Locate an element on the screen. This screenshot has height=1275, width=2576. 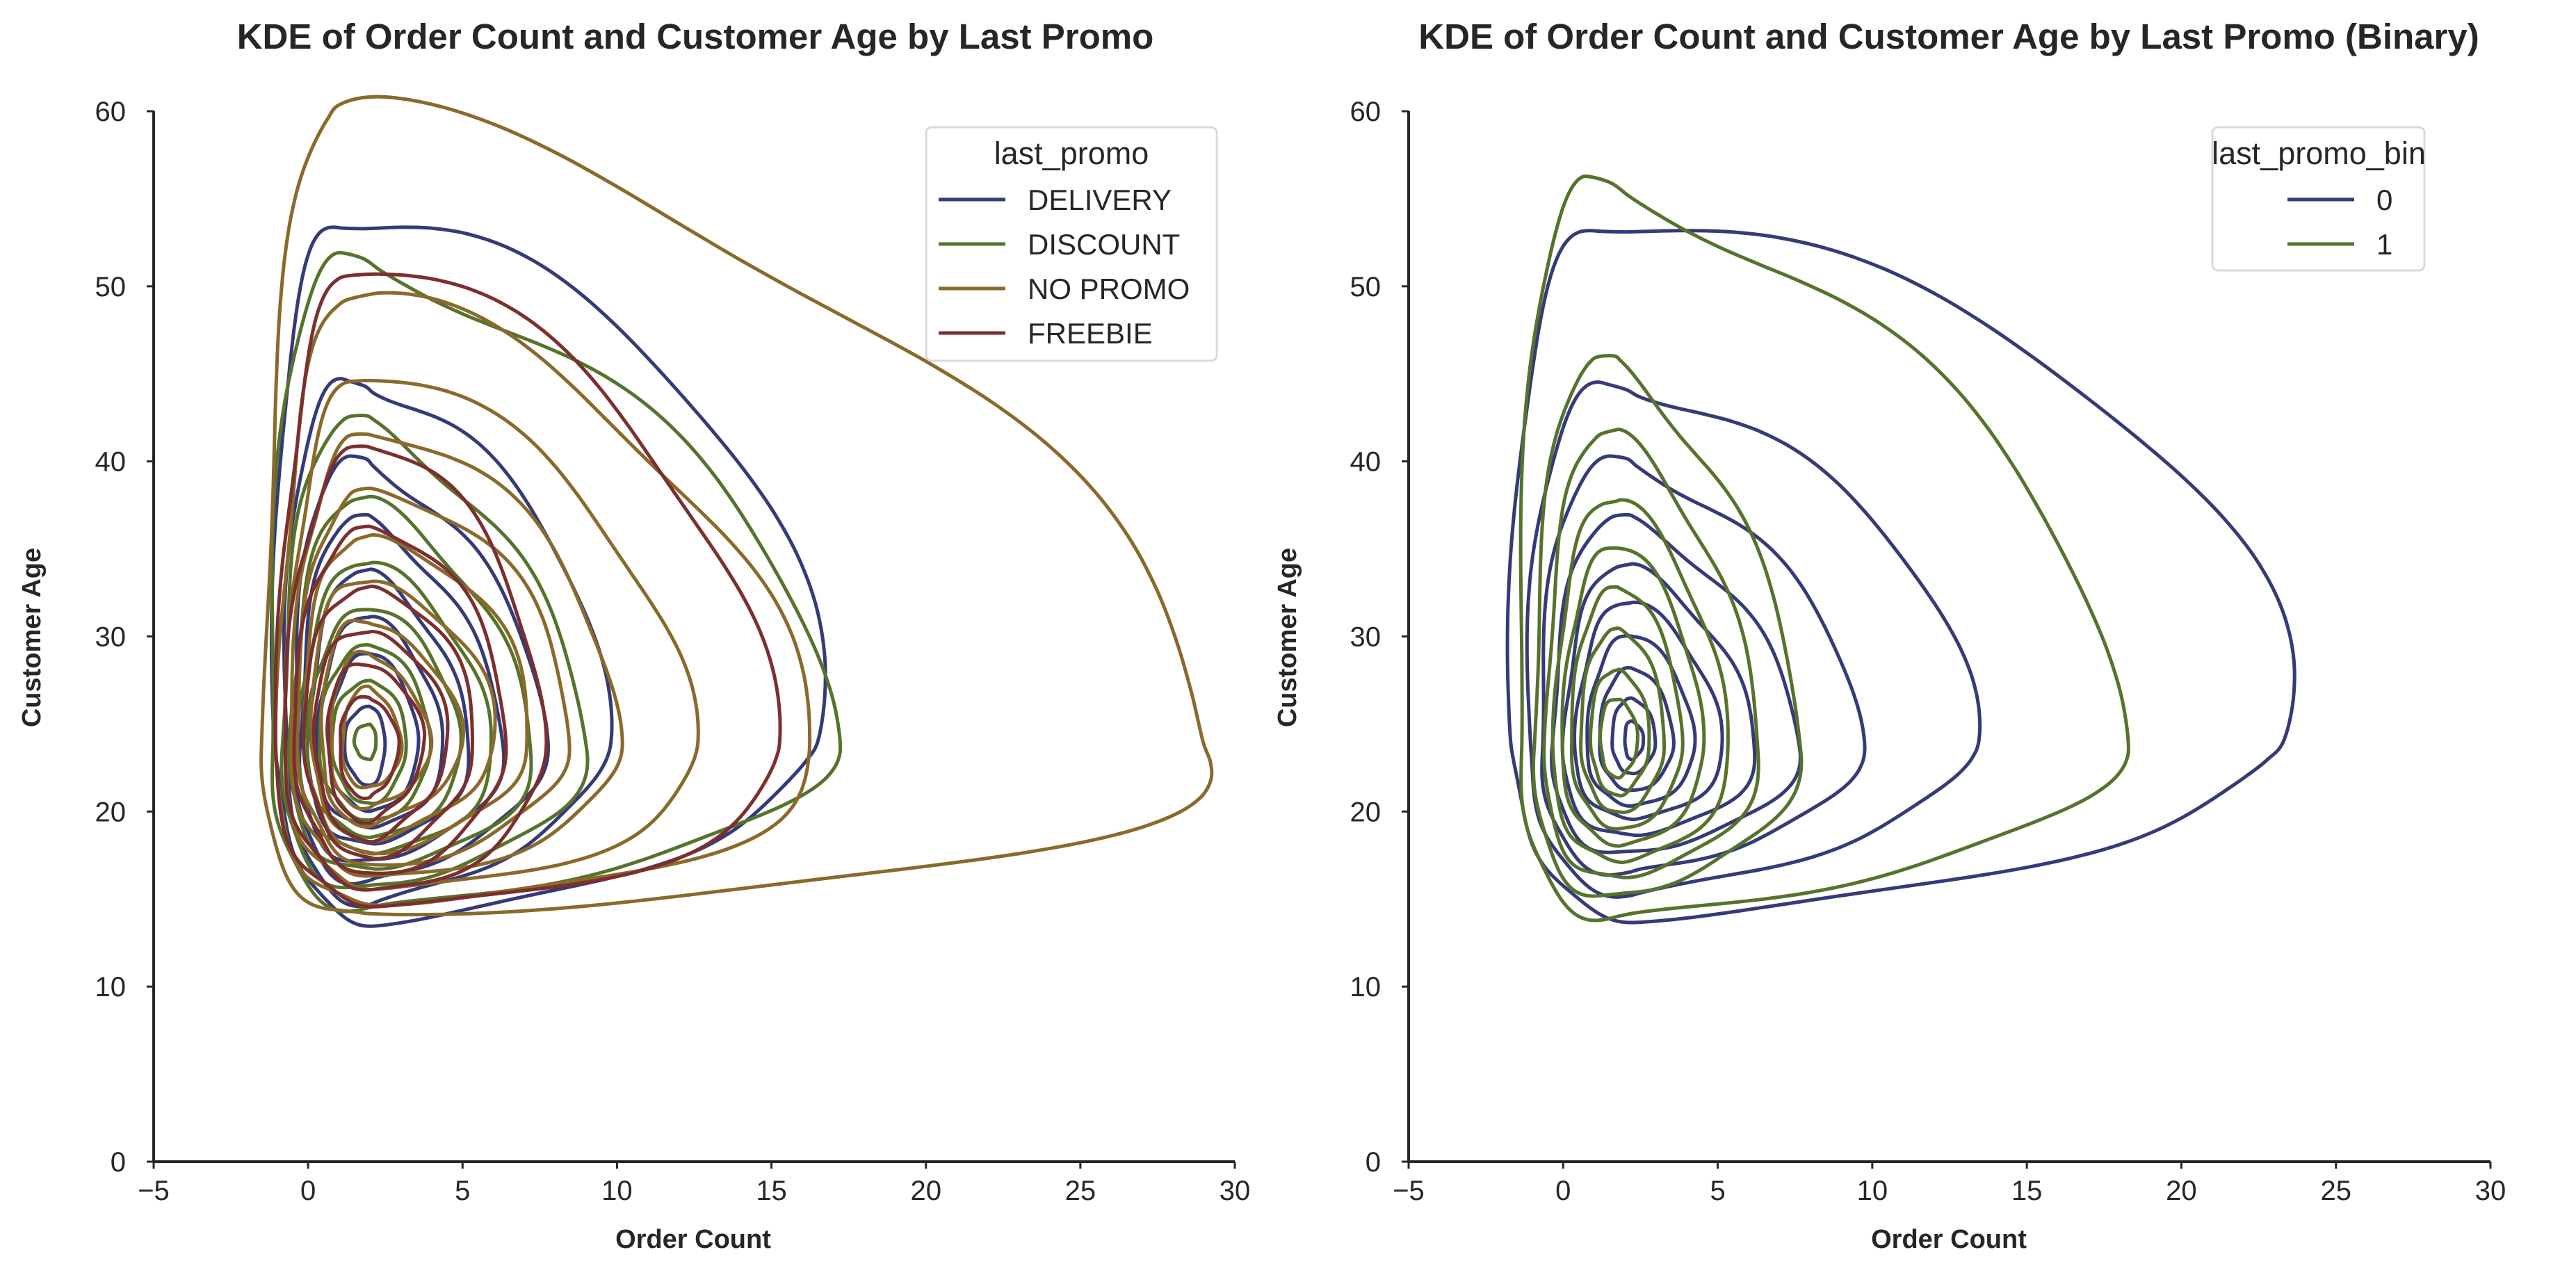
legend-frame is located at coordinates (1071, 244).